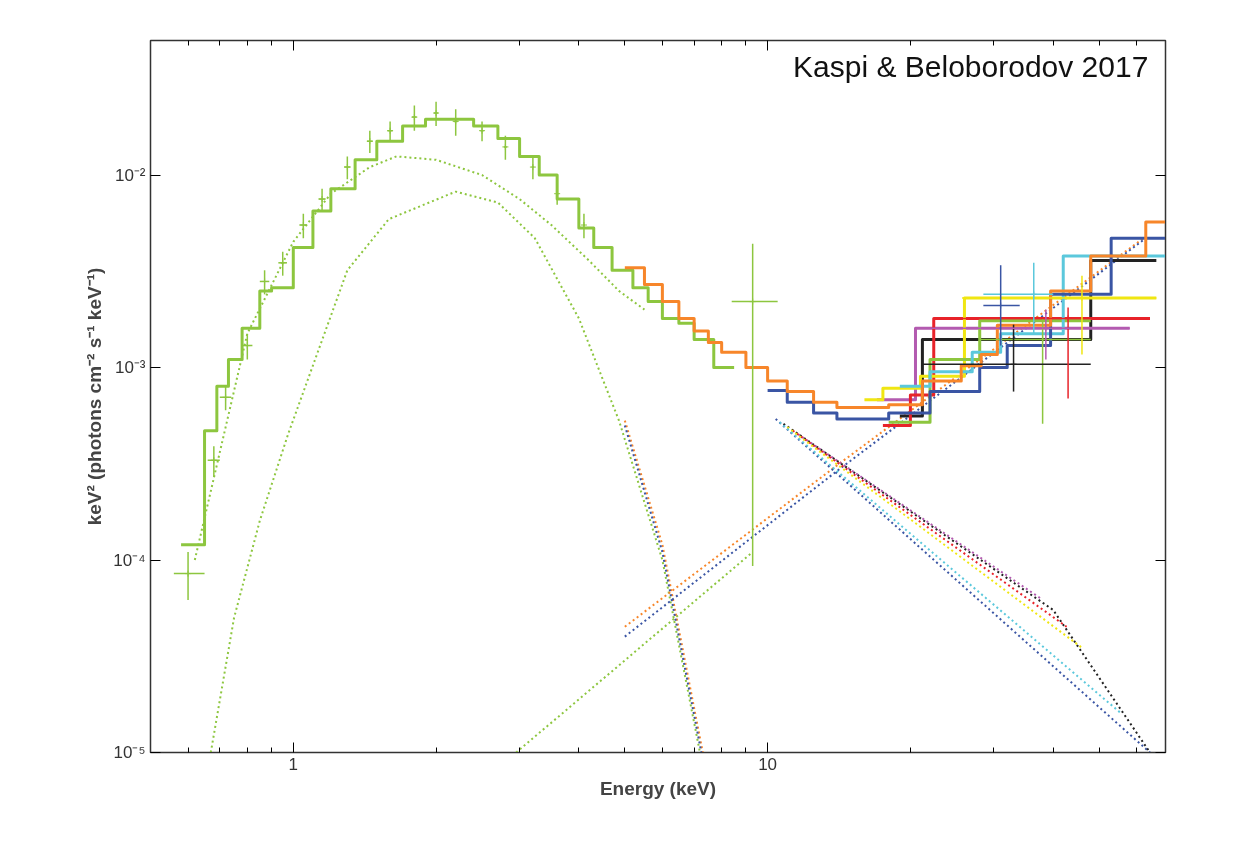 This screenshot has height=842, width=1245. I want to click on y-tick-label: 10⁻⁵, so click(129, 752).